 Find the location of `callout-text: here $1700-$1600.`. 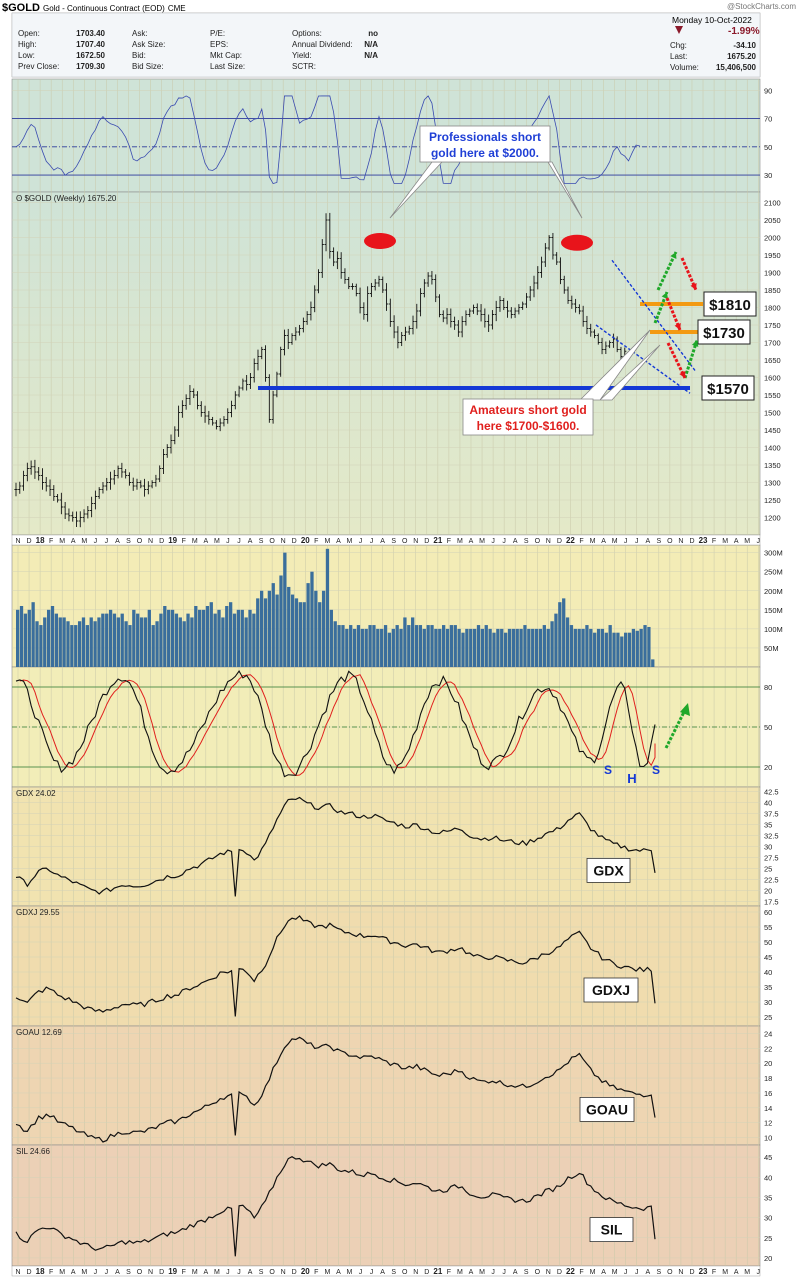

callout-text: here $1700-$1600. is located at coordinates (528, 426).